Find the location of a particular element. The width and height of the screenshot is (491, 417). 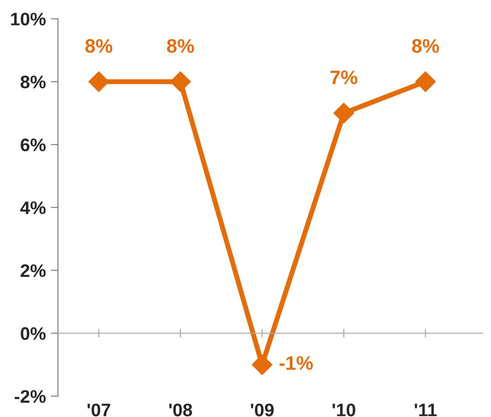

x-tick-label: '11 is located at coordinates (425, 410).